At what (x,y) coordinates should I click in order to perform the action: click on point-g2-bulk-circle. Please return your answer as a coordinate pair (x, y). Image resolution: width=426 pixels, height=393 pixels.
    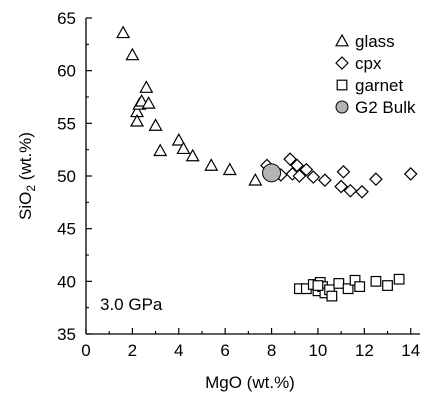
    Looking at the image, I should click on (272, 173).